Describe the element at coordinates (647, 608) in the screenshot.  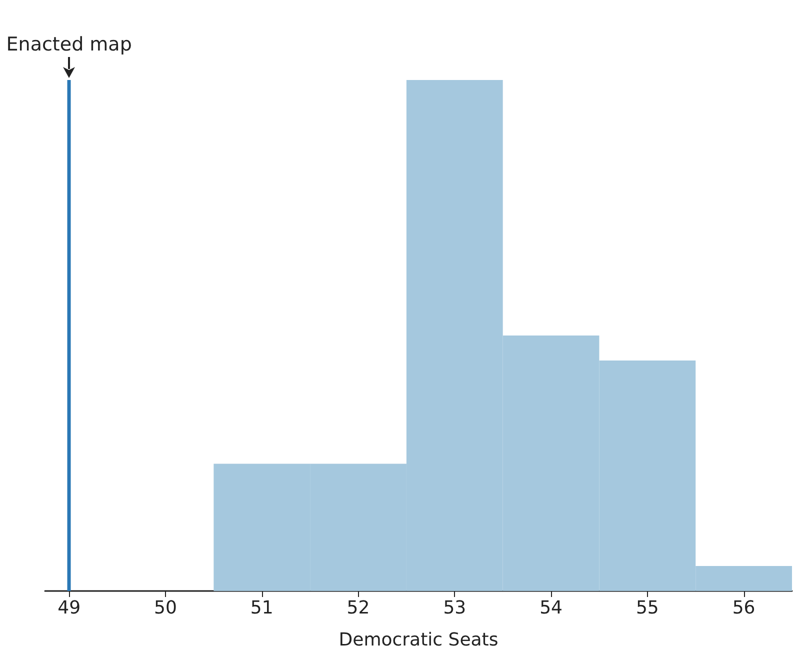
I see `x-tick-label: 55` at that location.